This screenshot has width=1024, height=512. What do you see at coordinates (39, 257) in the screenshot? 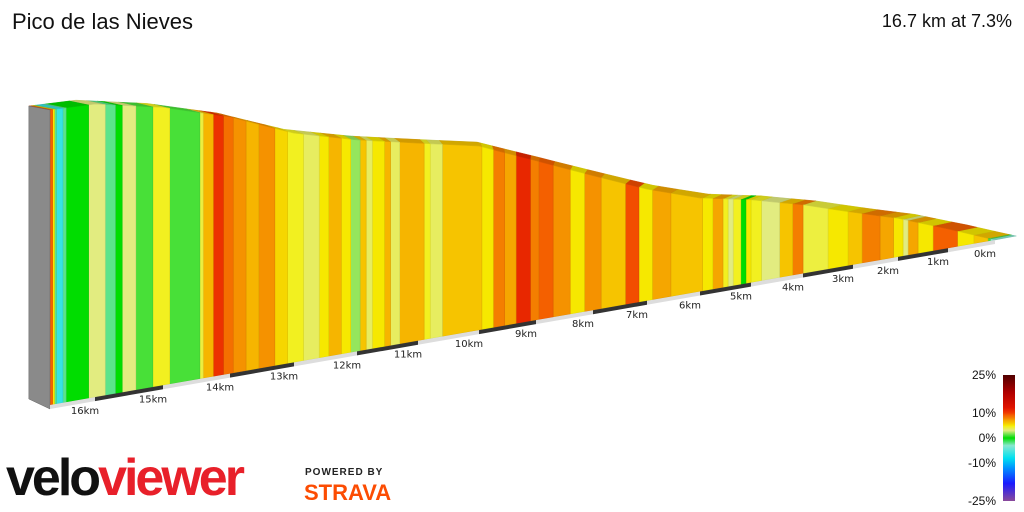
I see `profile-end-face` at bounding box center [39, 257].